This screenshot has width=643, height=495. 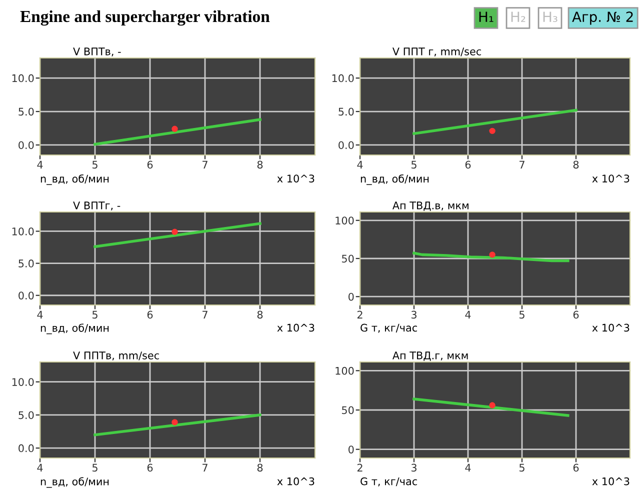 I want to click on text: H₃, so click(x=550, y=17).